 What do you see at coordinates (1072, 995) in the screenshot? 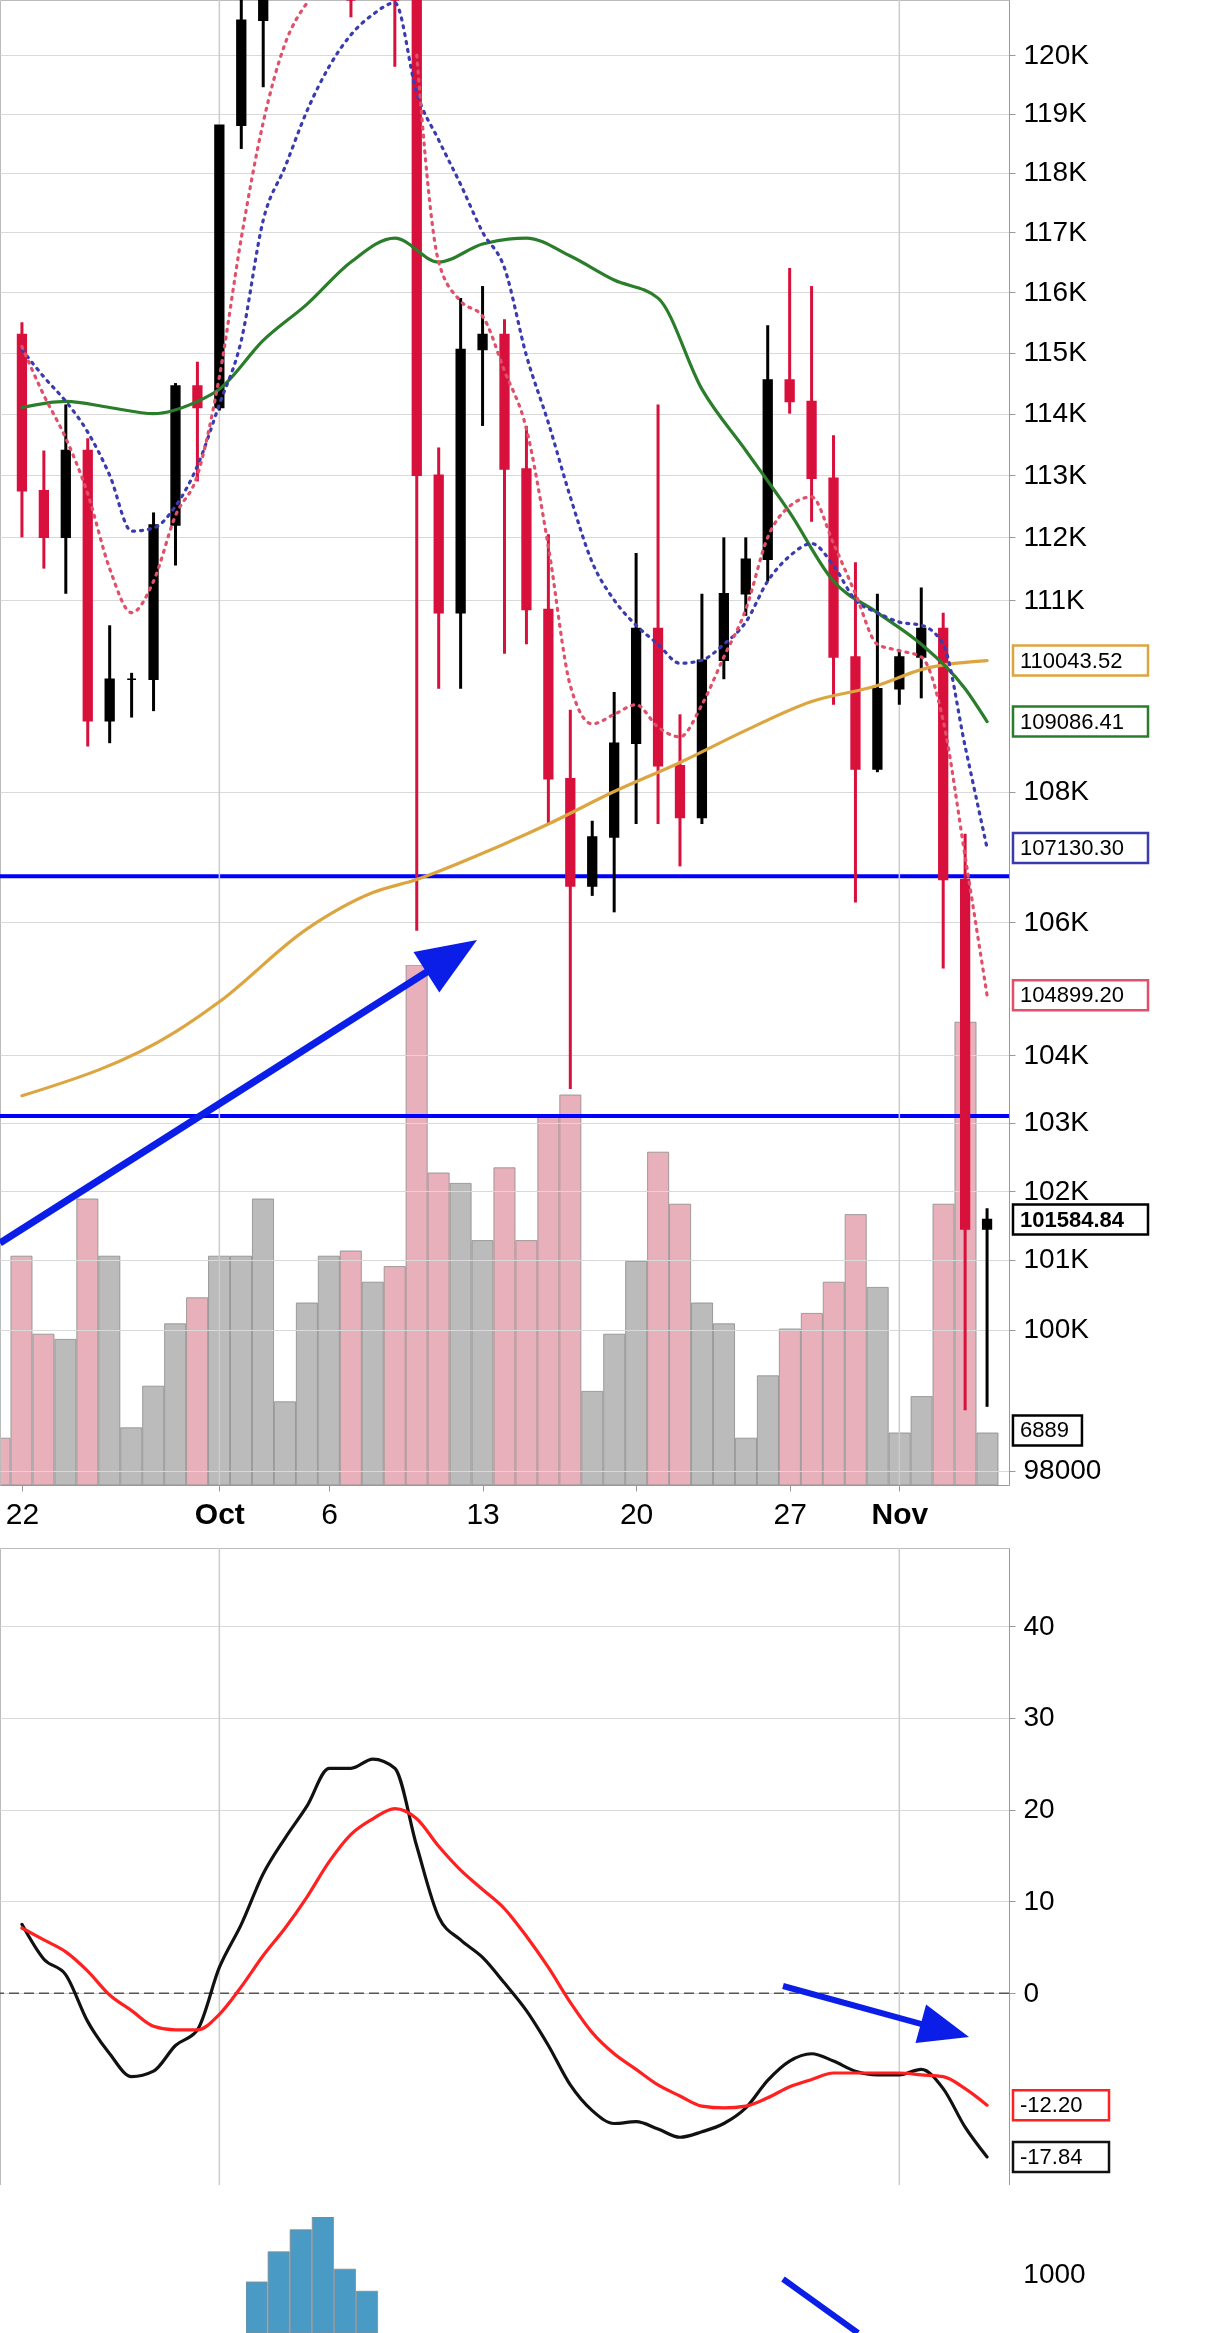
I see `data-label: 104899.20` at bounding box center [1072, 995].